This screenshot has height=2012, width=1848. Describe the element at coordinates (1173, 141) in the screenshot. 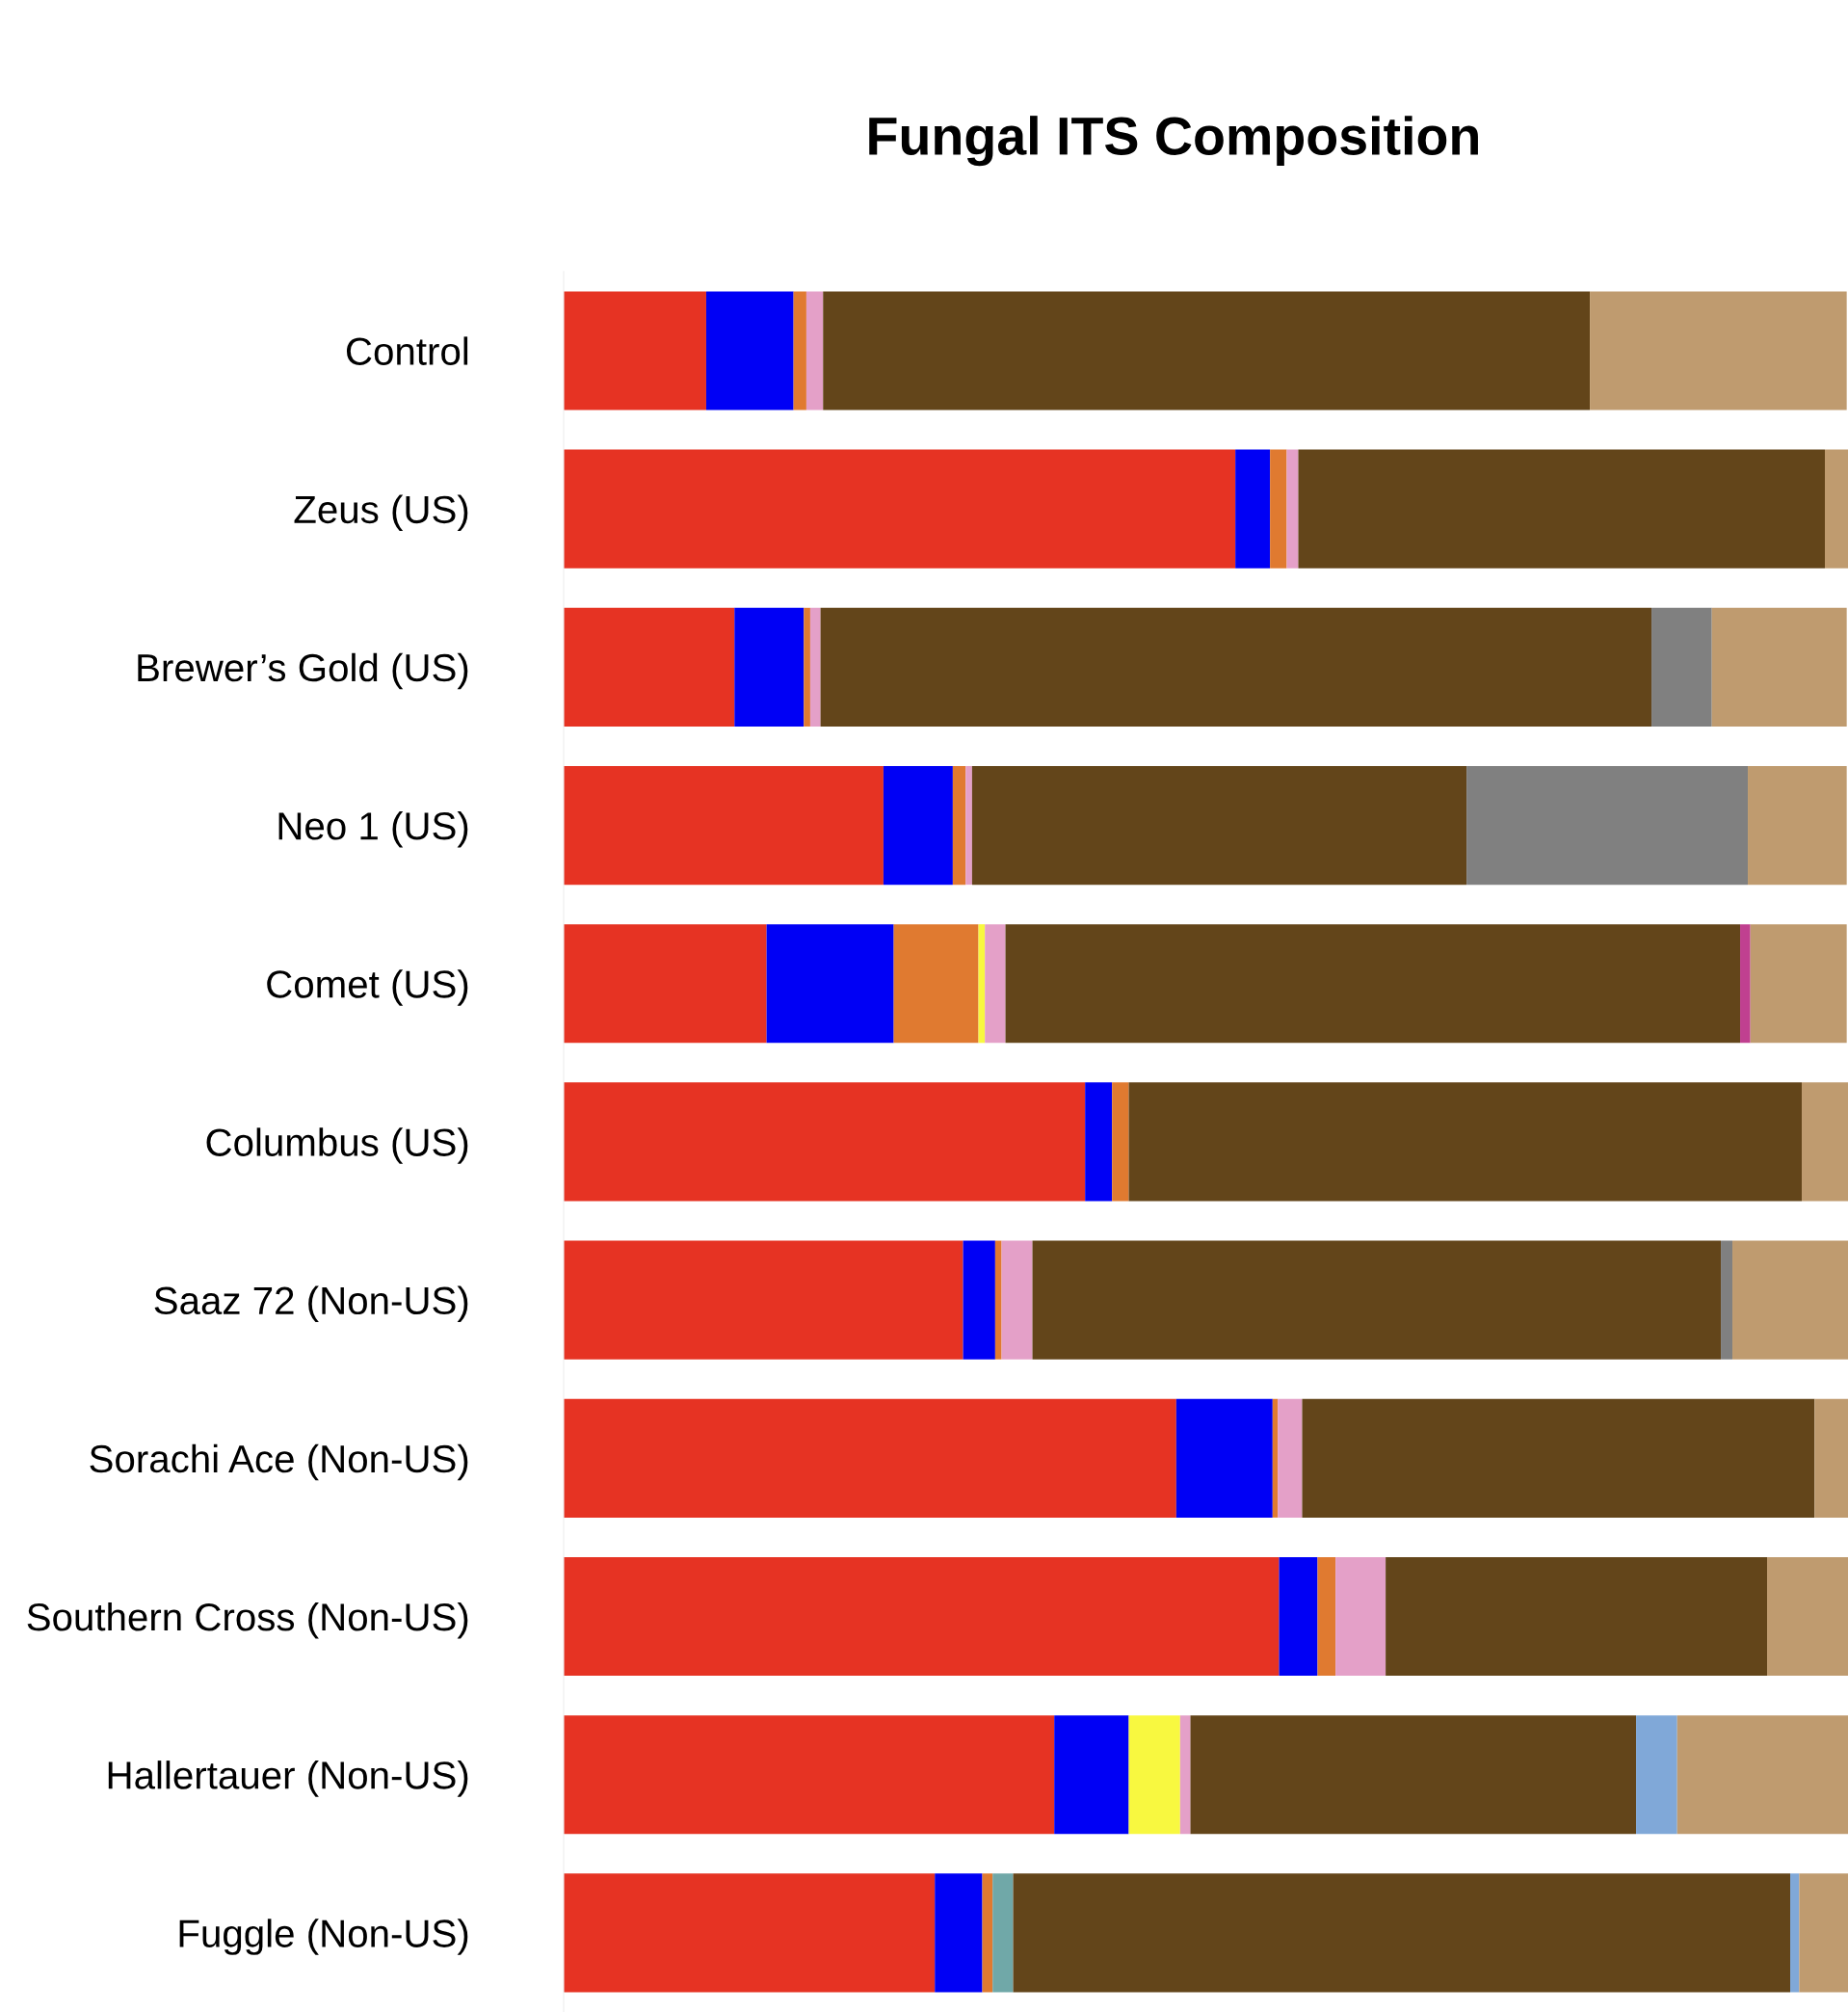

I see `chart-title: Fungal ITS Composition` at that location.